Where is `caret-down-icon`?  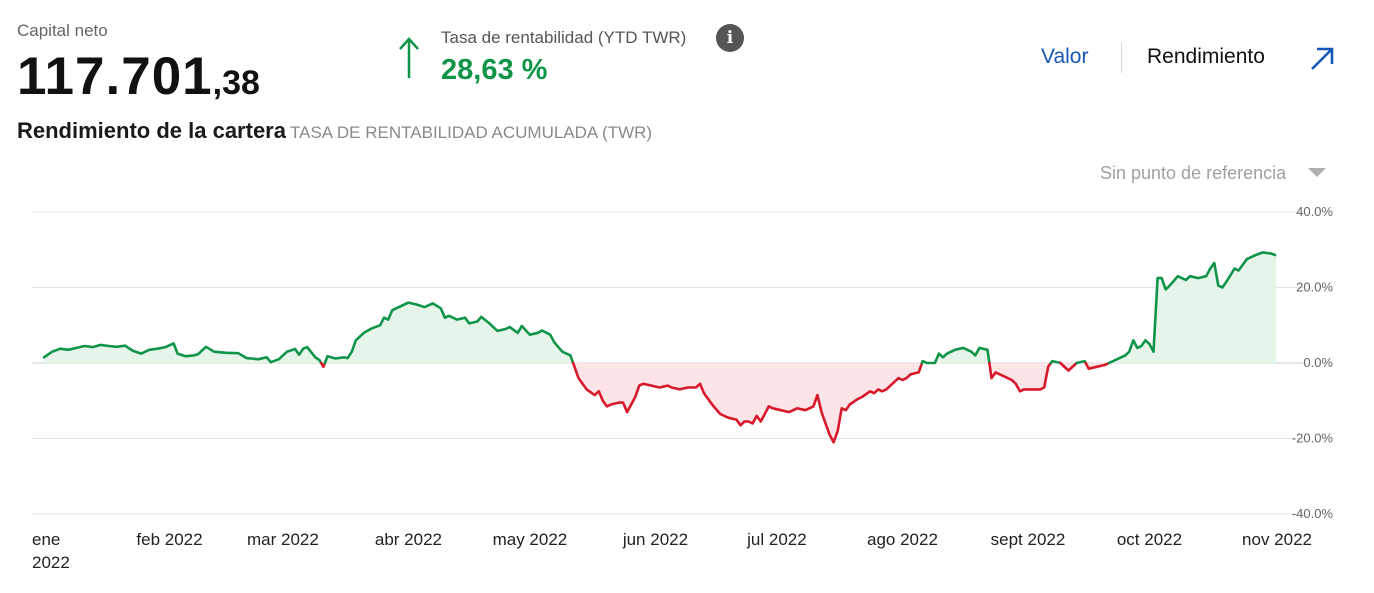 caret-down-icon is located at coordinates (1317, 172).